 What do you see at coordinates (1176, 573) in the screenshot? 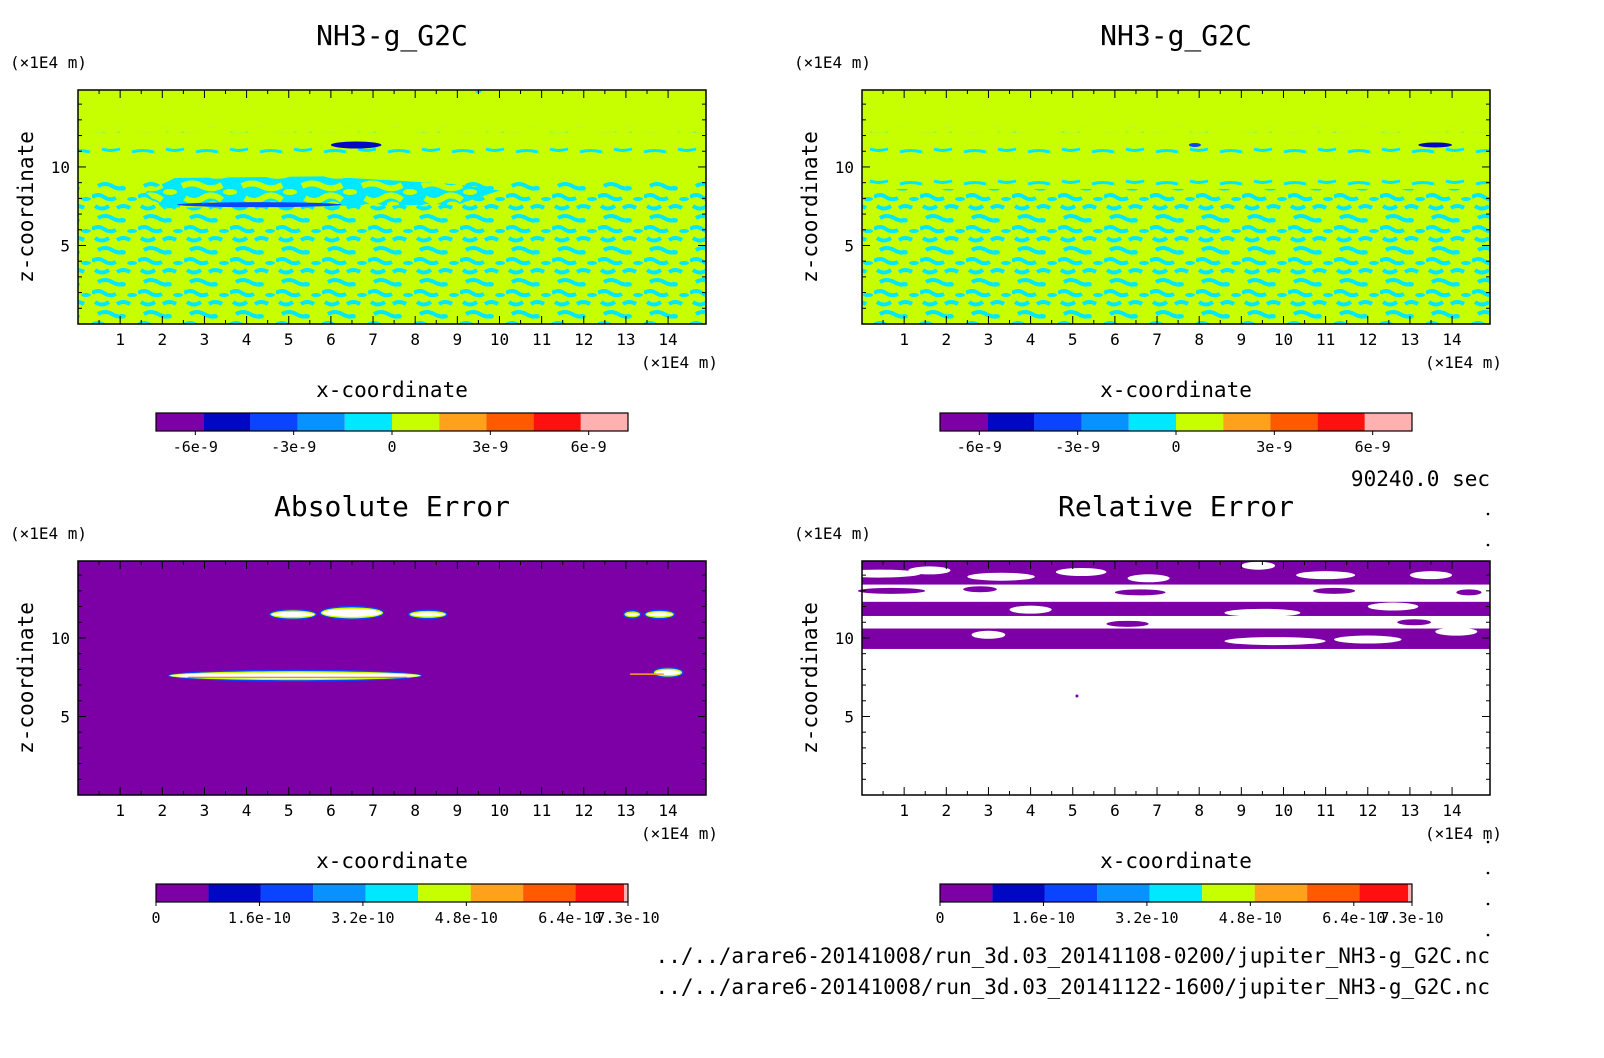
I see `field-purple-band` at bounding box center [1176, 573].